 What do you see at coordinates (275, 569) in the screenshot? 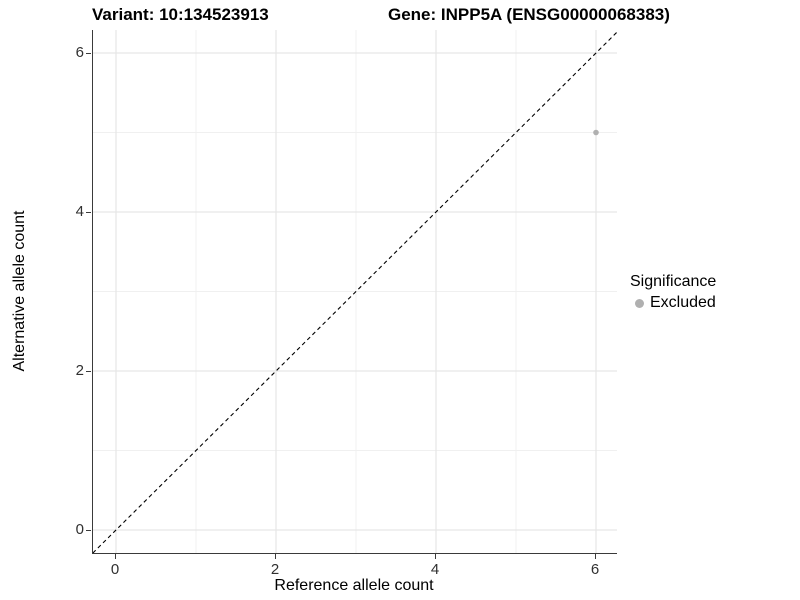
I see `x-axis-tick-label: 2` at bounding box center [275, 569].